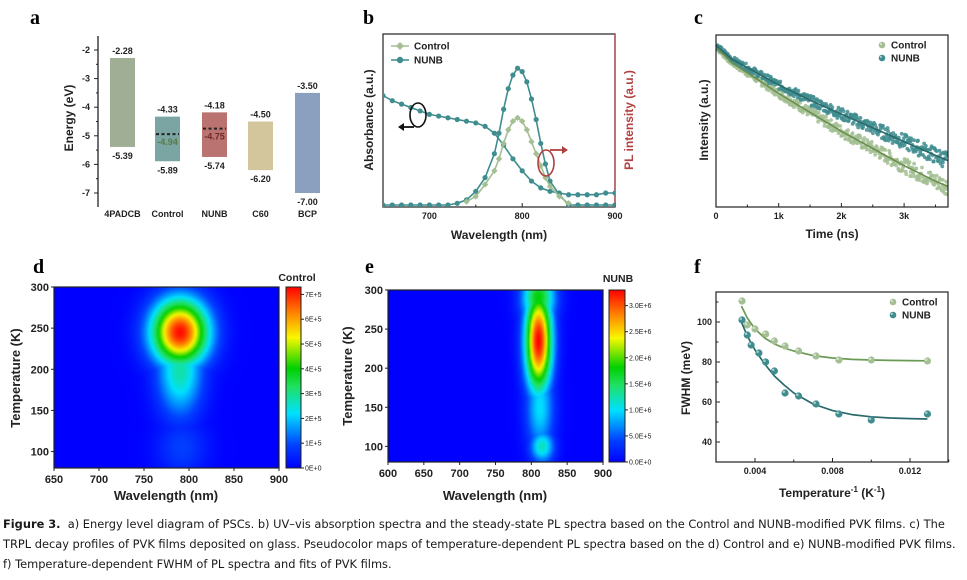  I want to click on legend-item-control: Control, so click(420, 47).